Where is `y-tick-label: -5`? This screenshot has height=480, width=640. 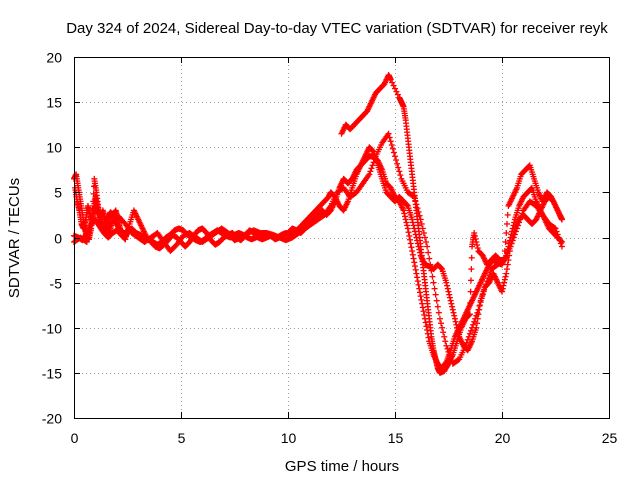 y-tick-label: -5 is located at coordinates (56, 284).